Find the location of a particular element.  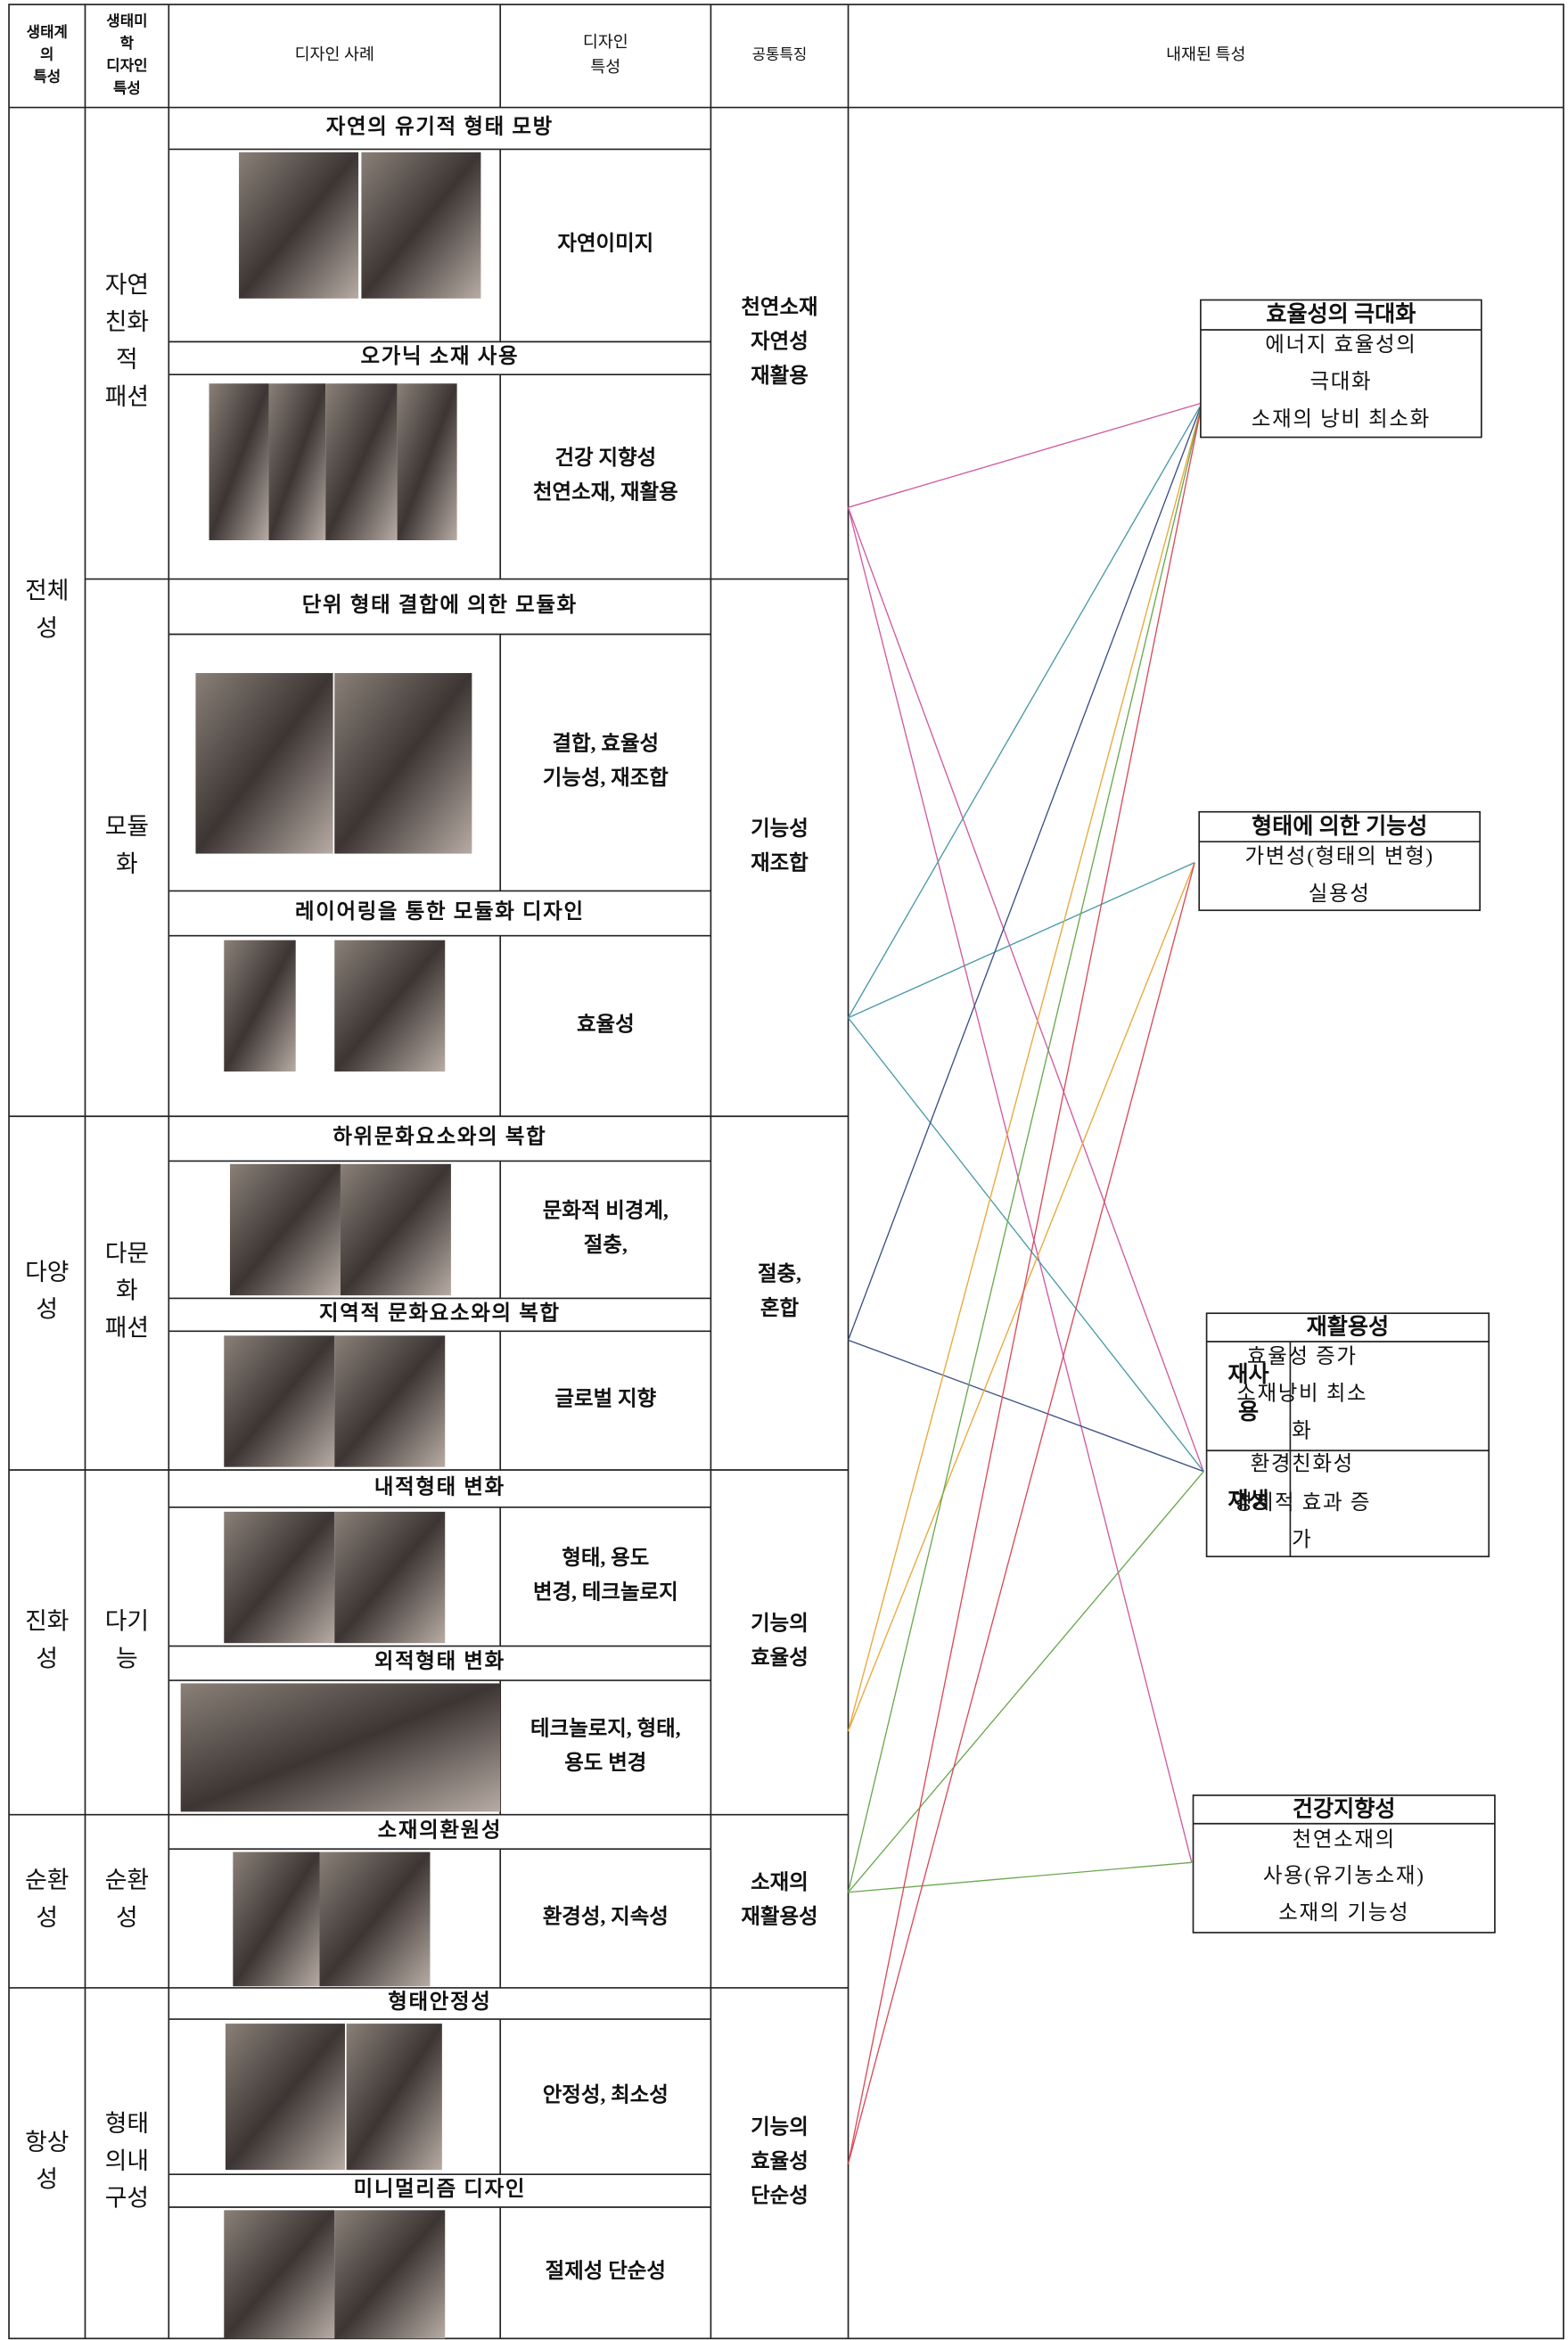

inherent-line: 극대화 is located at coordinates (1341, 382).